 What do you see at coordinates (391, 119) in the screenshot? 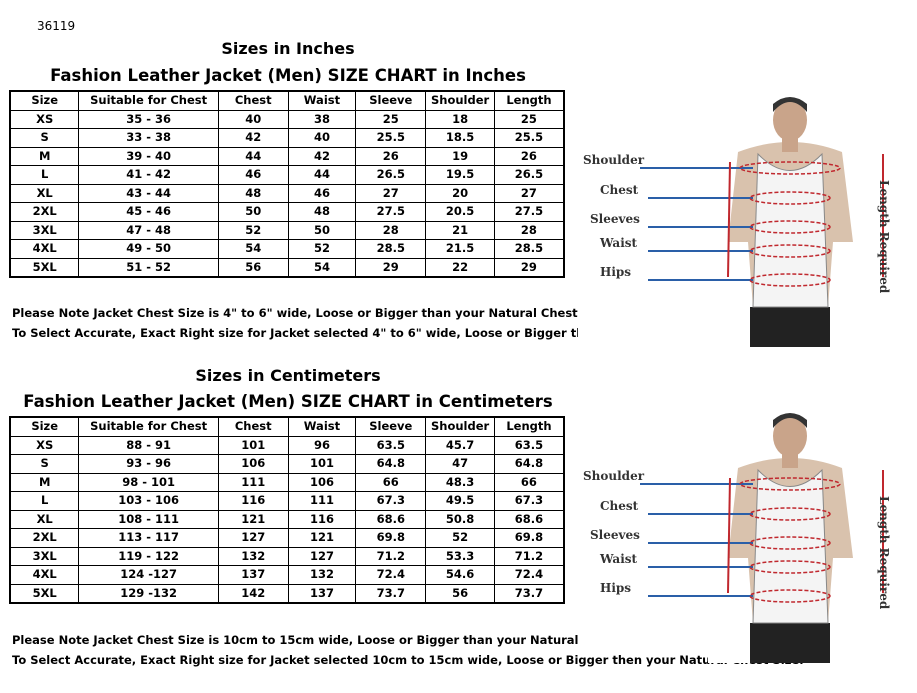
I see `table-cell: 25` at bounding box center [391, 119].